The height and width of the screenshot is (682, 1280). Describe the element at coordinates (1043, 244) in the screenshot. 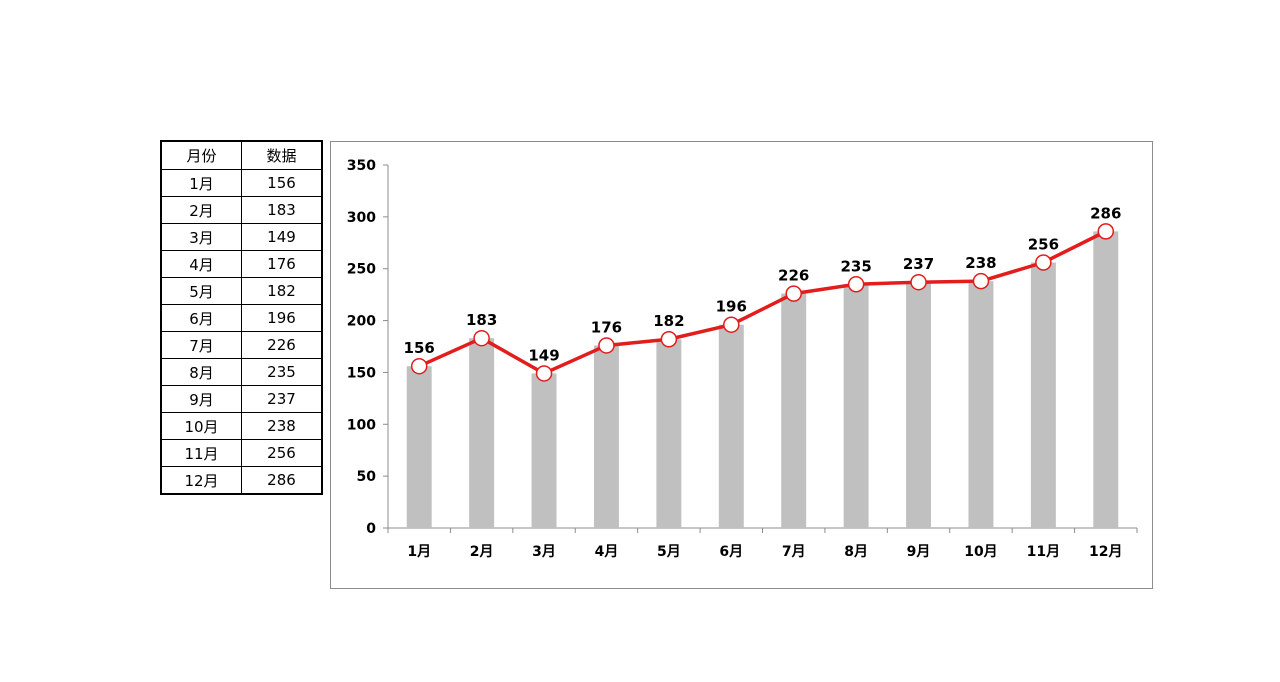

I see `data-label: 256` at that location.